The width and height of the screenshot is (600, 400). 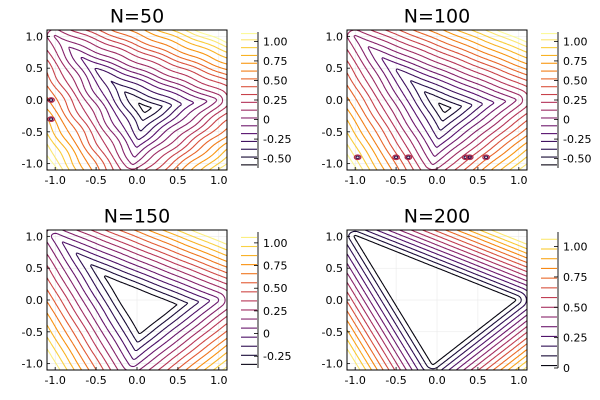 I want to click on chart-title: N=50, so click(x=137, y=17).